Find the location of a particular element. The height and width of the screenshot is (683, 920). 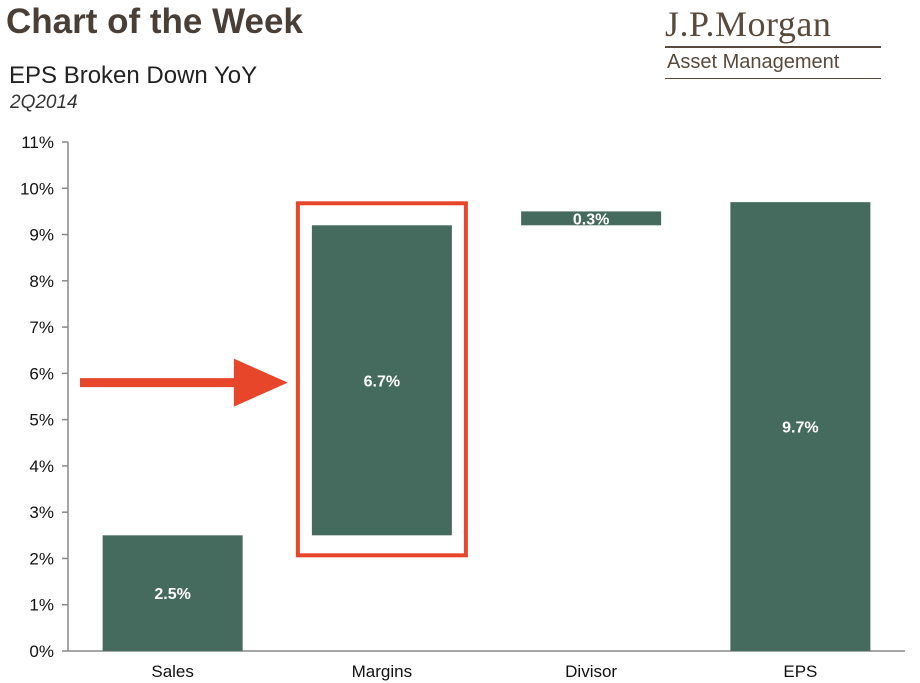

jpmorgan-logo: J.P.Morgan Asset Management is located at coordinates (775, 41).